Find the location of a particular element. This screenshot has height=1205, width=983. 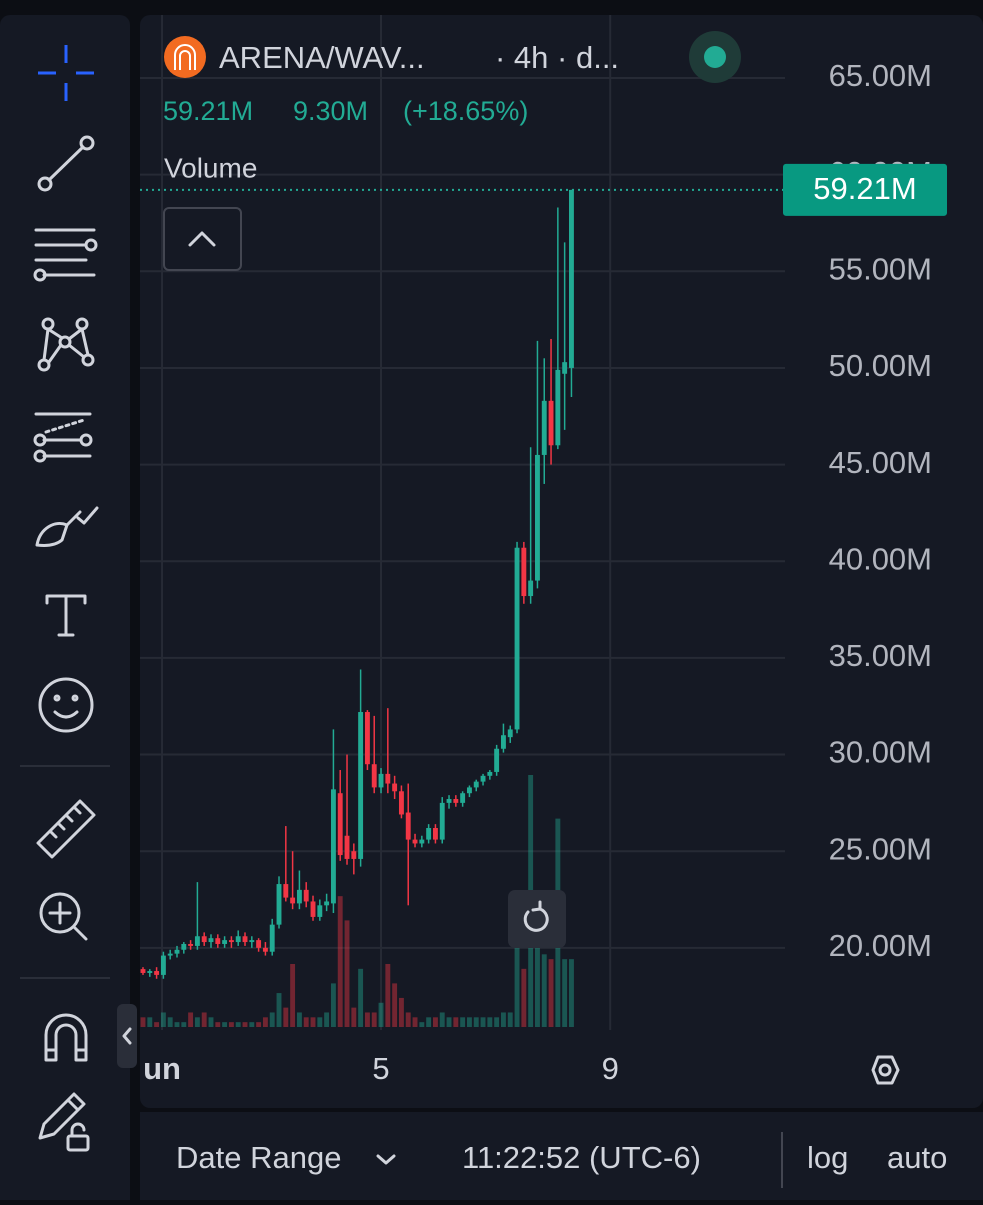

zoom-tool is located at coordinates (63, 916).